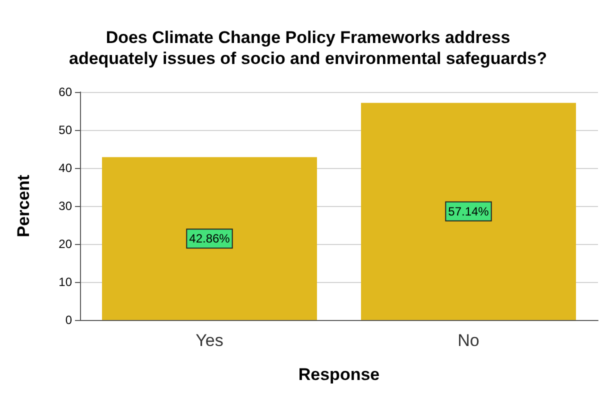 This screenshot has height=403, width=616. Describe the element at coordinates (339, 374) in the screenshot. I see `x-axis-title: Response` at that location.